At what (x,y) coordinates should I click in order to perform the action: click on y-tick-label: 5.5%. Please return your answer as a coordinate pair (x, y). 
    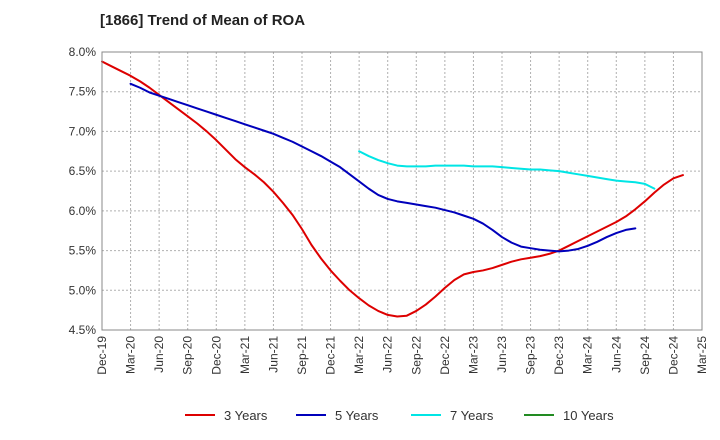
    Looking at the image, I should click on (83, 251).